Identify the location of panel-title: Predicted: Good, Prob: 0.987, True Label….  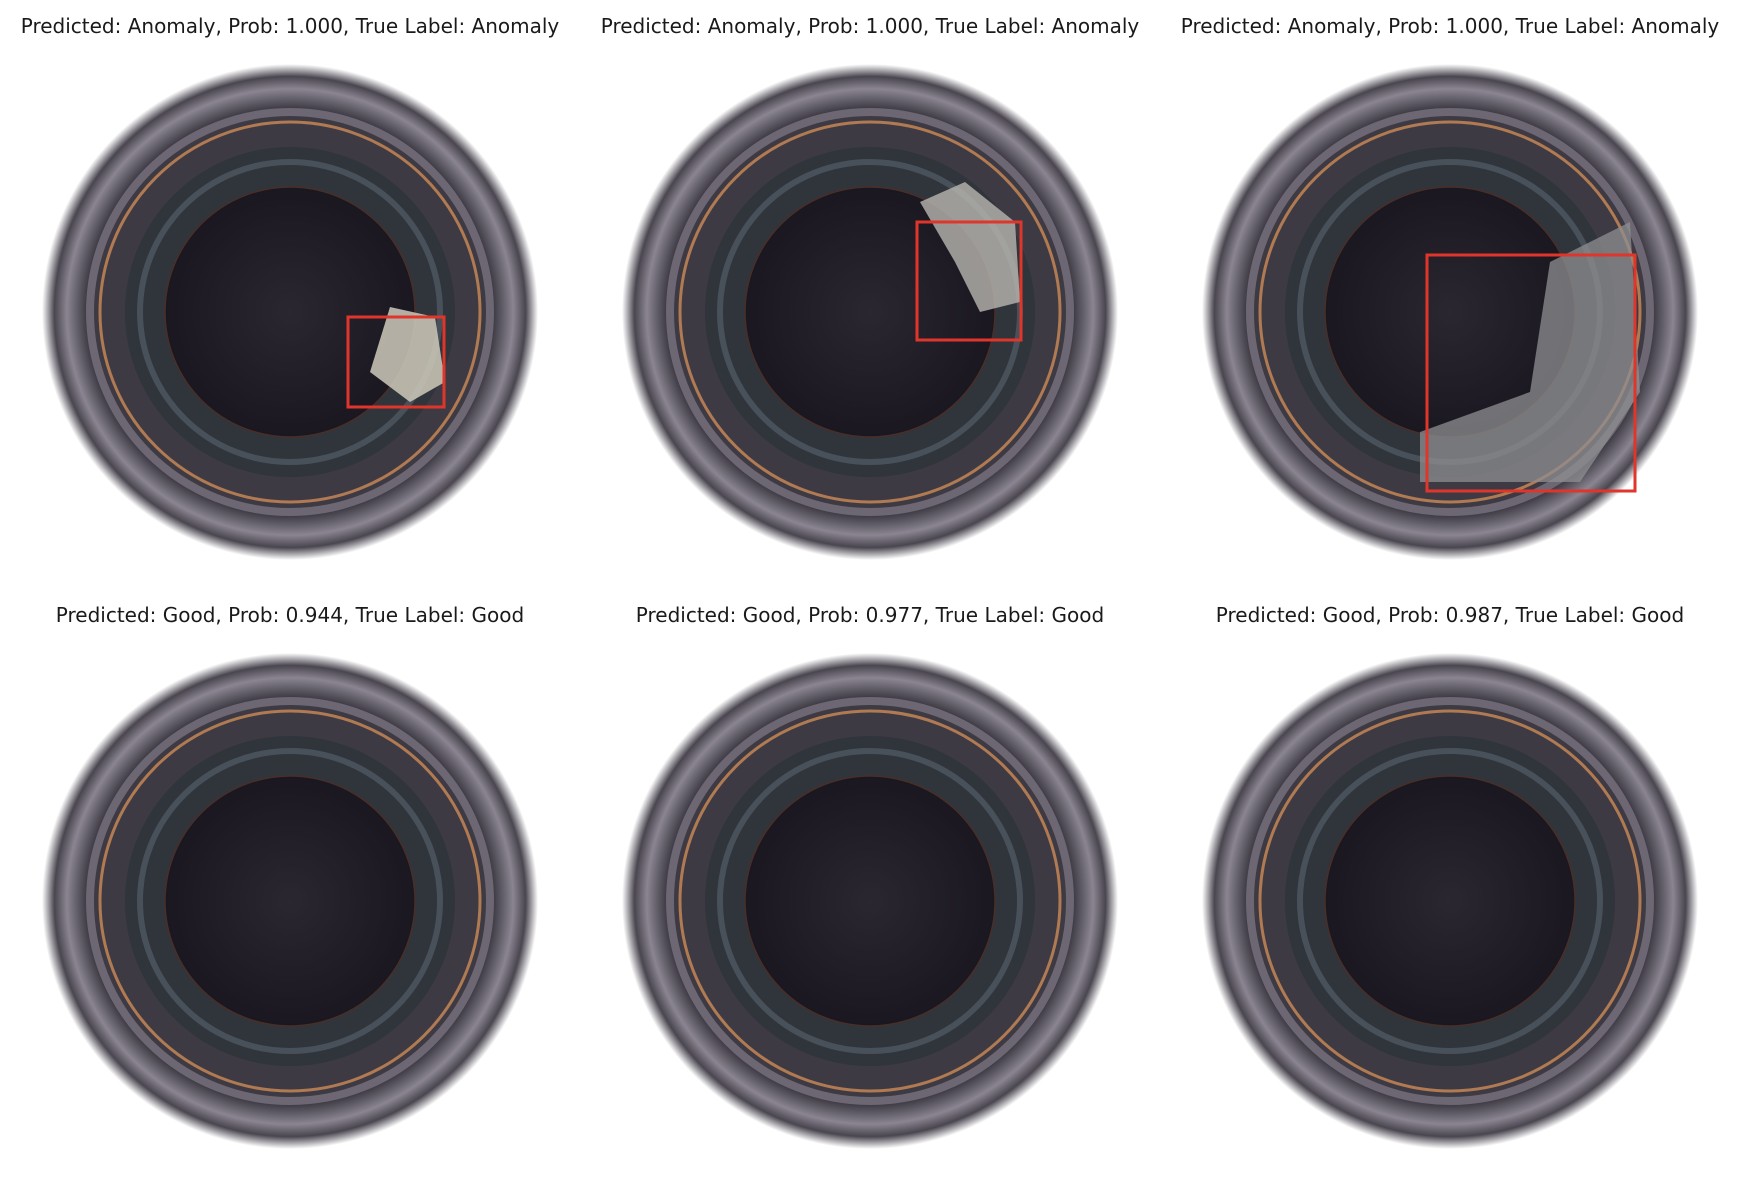
(1450, 615).